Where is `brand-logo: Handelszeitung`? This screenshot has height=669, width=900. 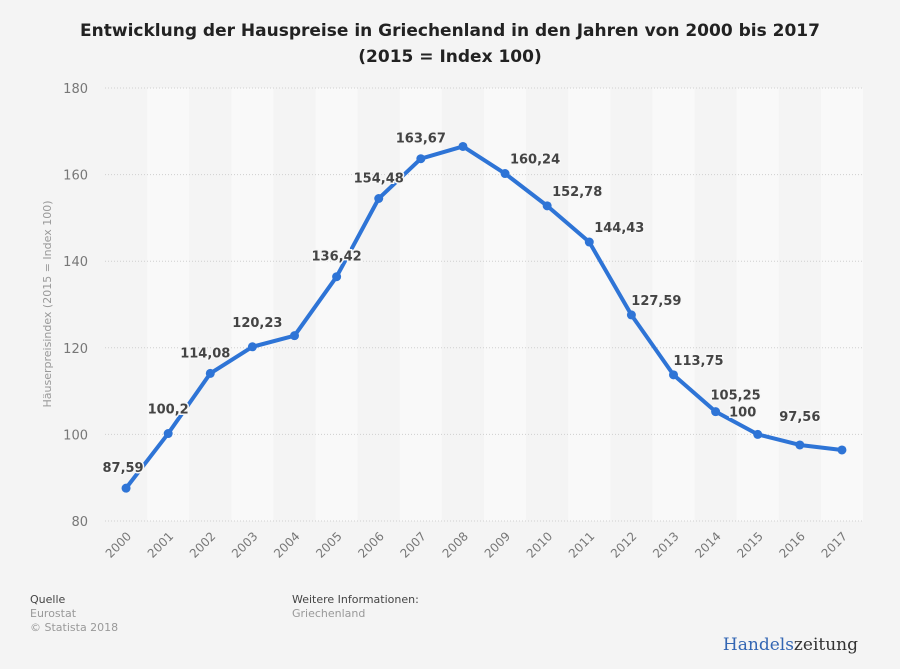 brand-logo: Handelszeitung is located at coordinates (790, 645).